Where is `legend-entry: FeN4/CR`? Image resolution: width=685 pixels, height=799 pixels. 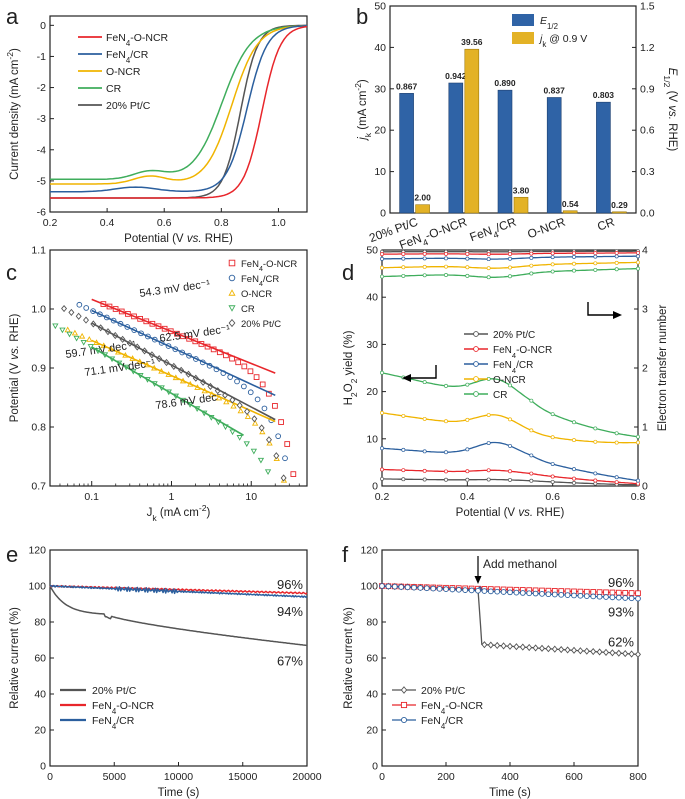 legend-entry: FeN4/CR is located at coordinates (260, 281).